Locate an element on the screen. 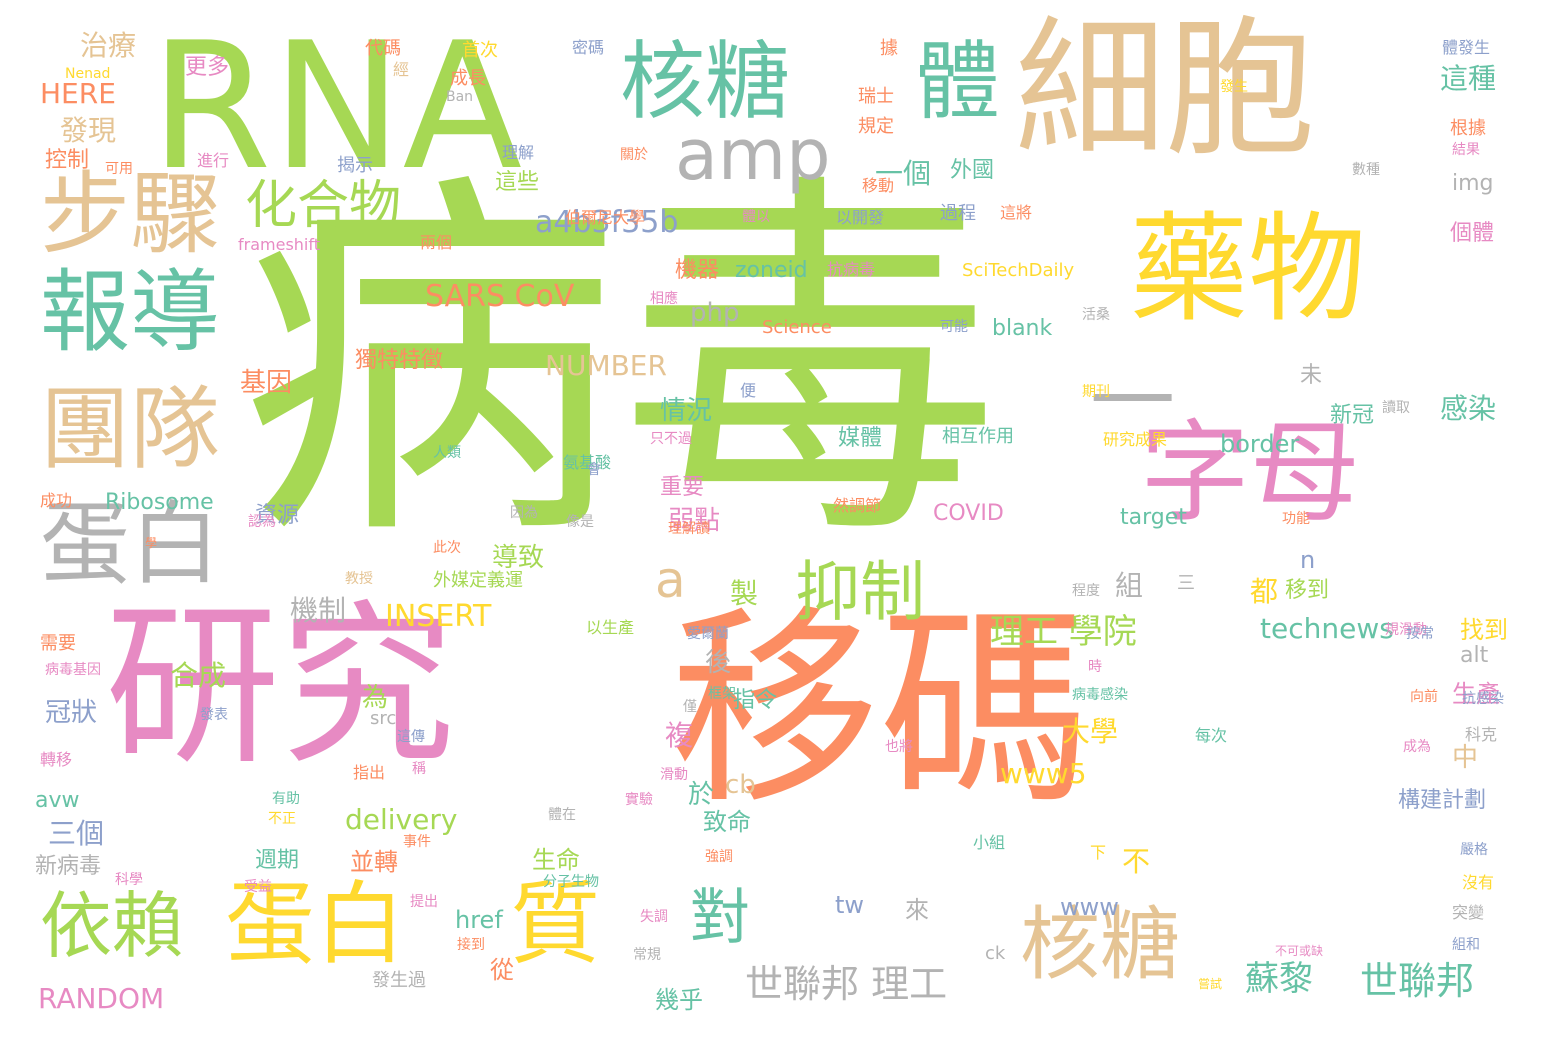 The width and height of the screenshot is (1548, 1052). cloud-word: 製 is located at coordinates (744, 593).